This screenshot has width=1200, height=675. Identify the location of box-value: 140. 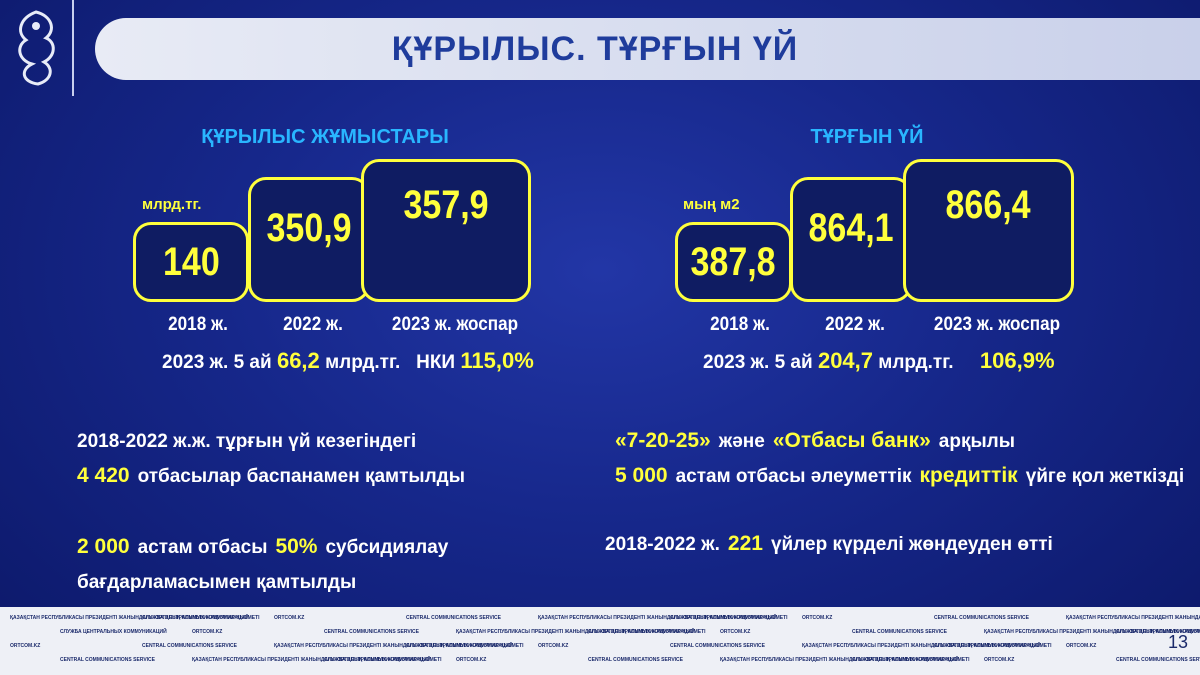
(191, 261).